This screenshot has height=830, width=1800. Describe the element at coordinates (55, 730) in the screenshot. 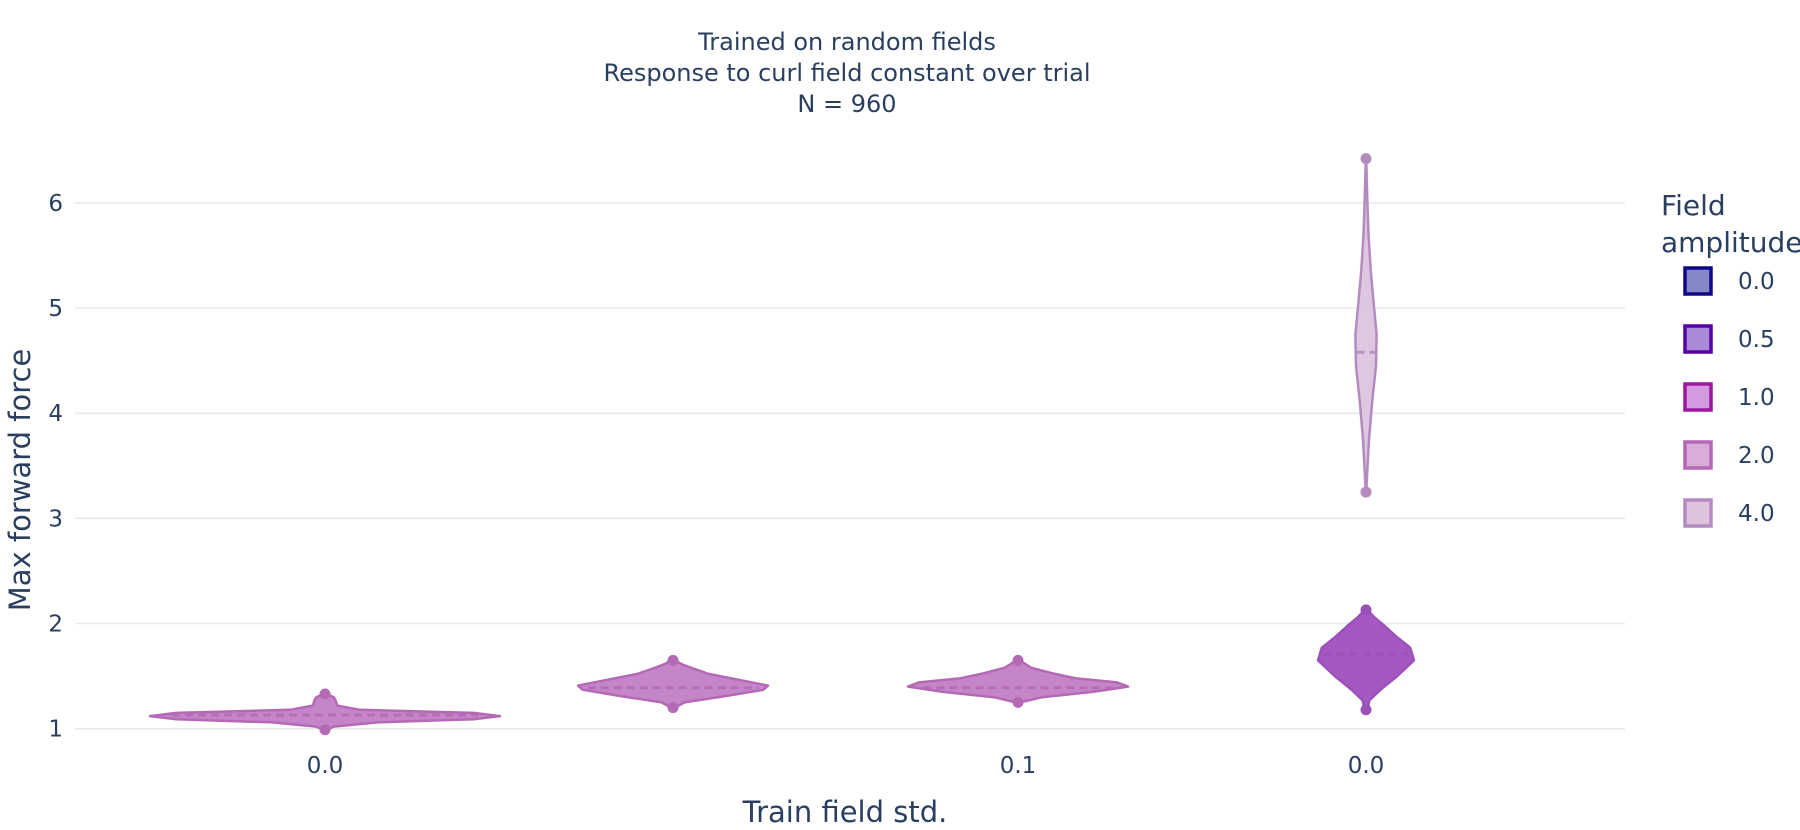

I see `y-tick-label: 1` at that location.